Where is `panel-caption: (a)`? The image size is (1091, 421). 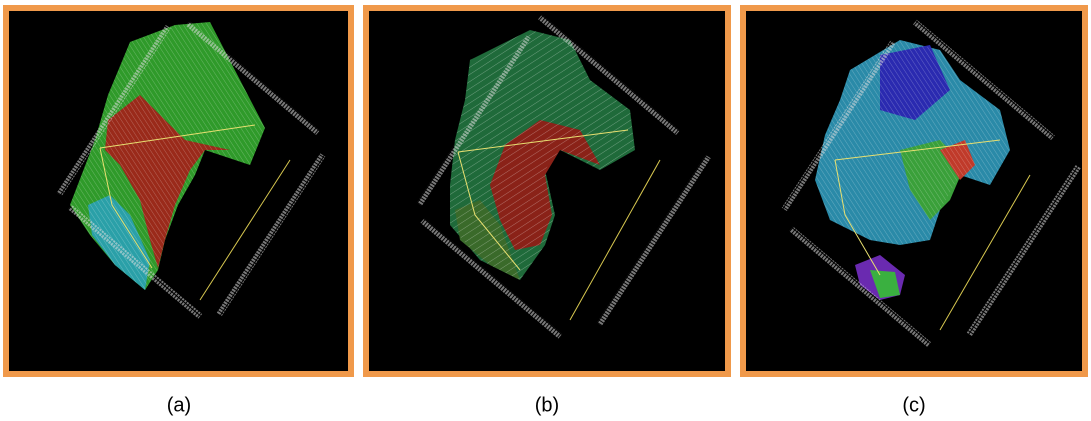 panel-caption: (a) is located at coordinates (179, 405).